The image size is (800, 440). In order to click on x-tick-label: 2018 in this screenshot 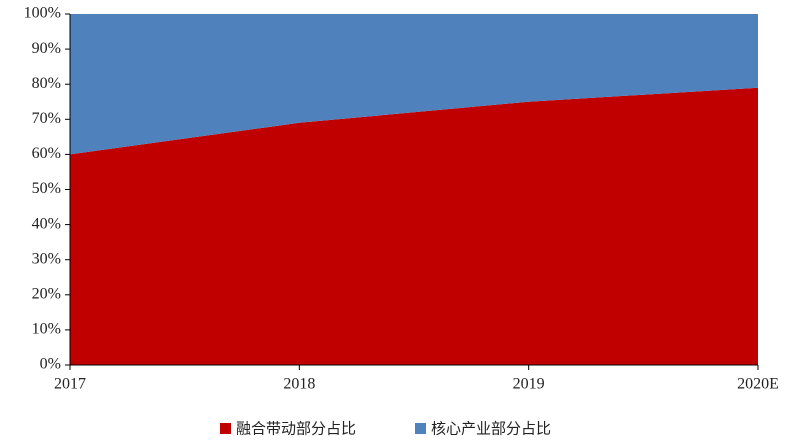, I will do `click(299, 384)`.